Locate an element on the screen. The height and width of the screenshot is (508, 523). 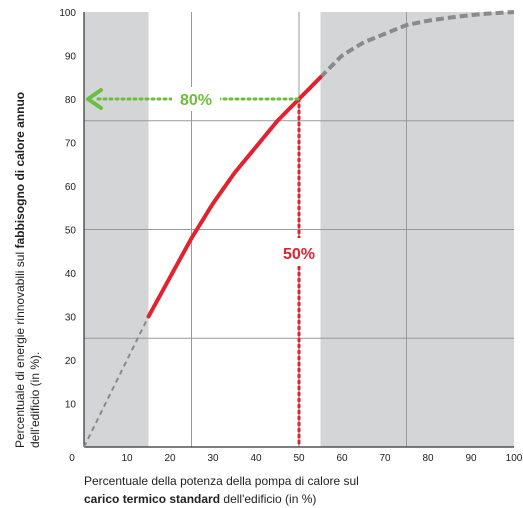
annotation-x-label-bg is located at coordinates (299, 252).